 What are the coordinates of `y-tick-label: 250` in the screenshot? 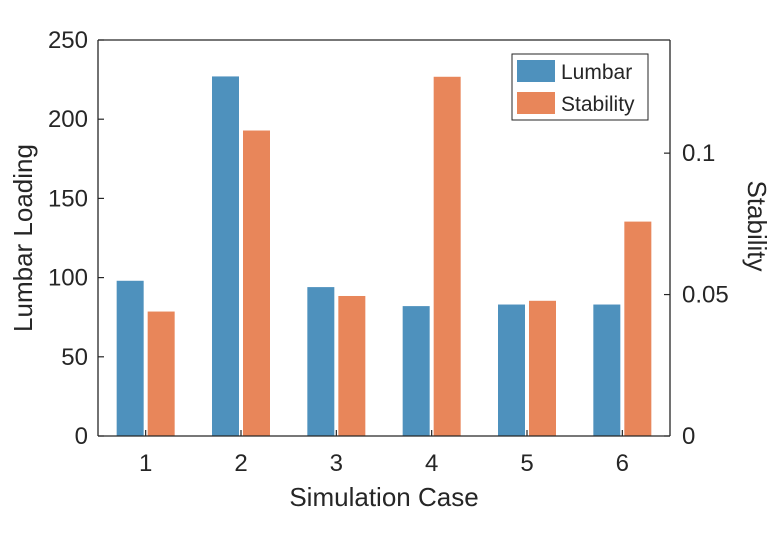 It's located at (68, 40).